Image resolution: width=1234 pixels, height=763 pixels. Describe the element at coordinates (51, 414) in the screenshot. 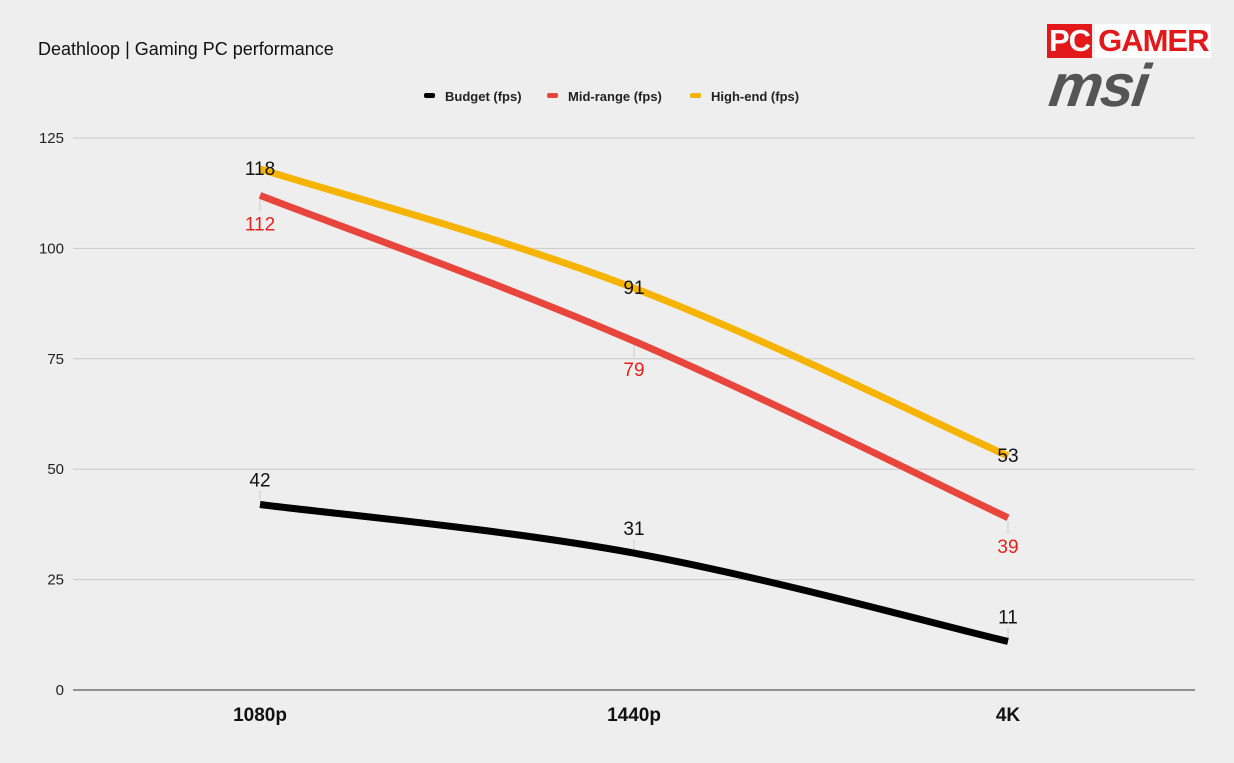

I see `y-axis-ticks: 0 25 50 75 100 125` at that location.